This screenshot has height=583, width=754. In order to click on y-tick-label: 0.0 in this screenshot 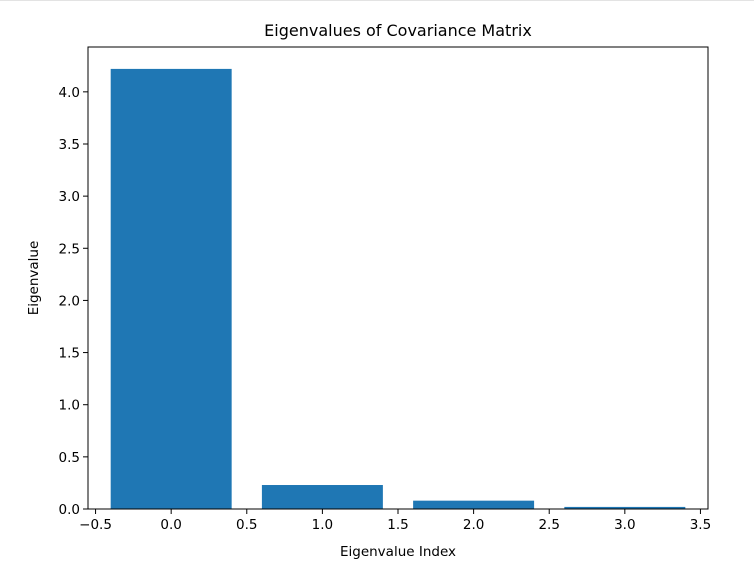, I will do `click(69, 510)`.